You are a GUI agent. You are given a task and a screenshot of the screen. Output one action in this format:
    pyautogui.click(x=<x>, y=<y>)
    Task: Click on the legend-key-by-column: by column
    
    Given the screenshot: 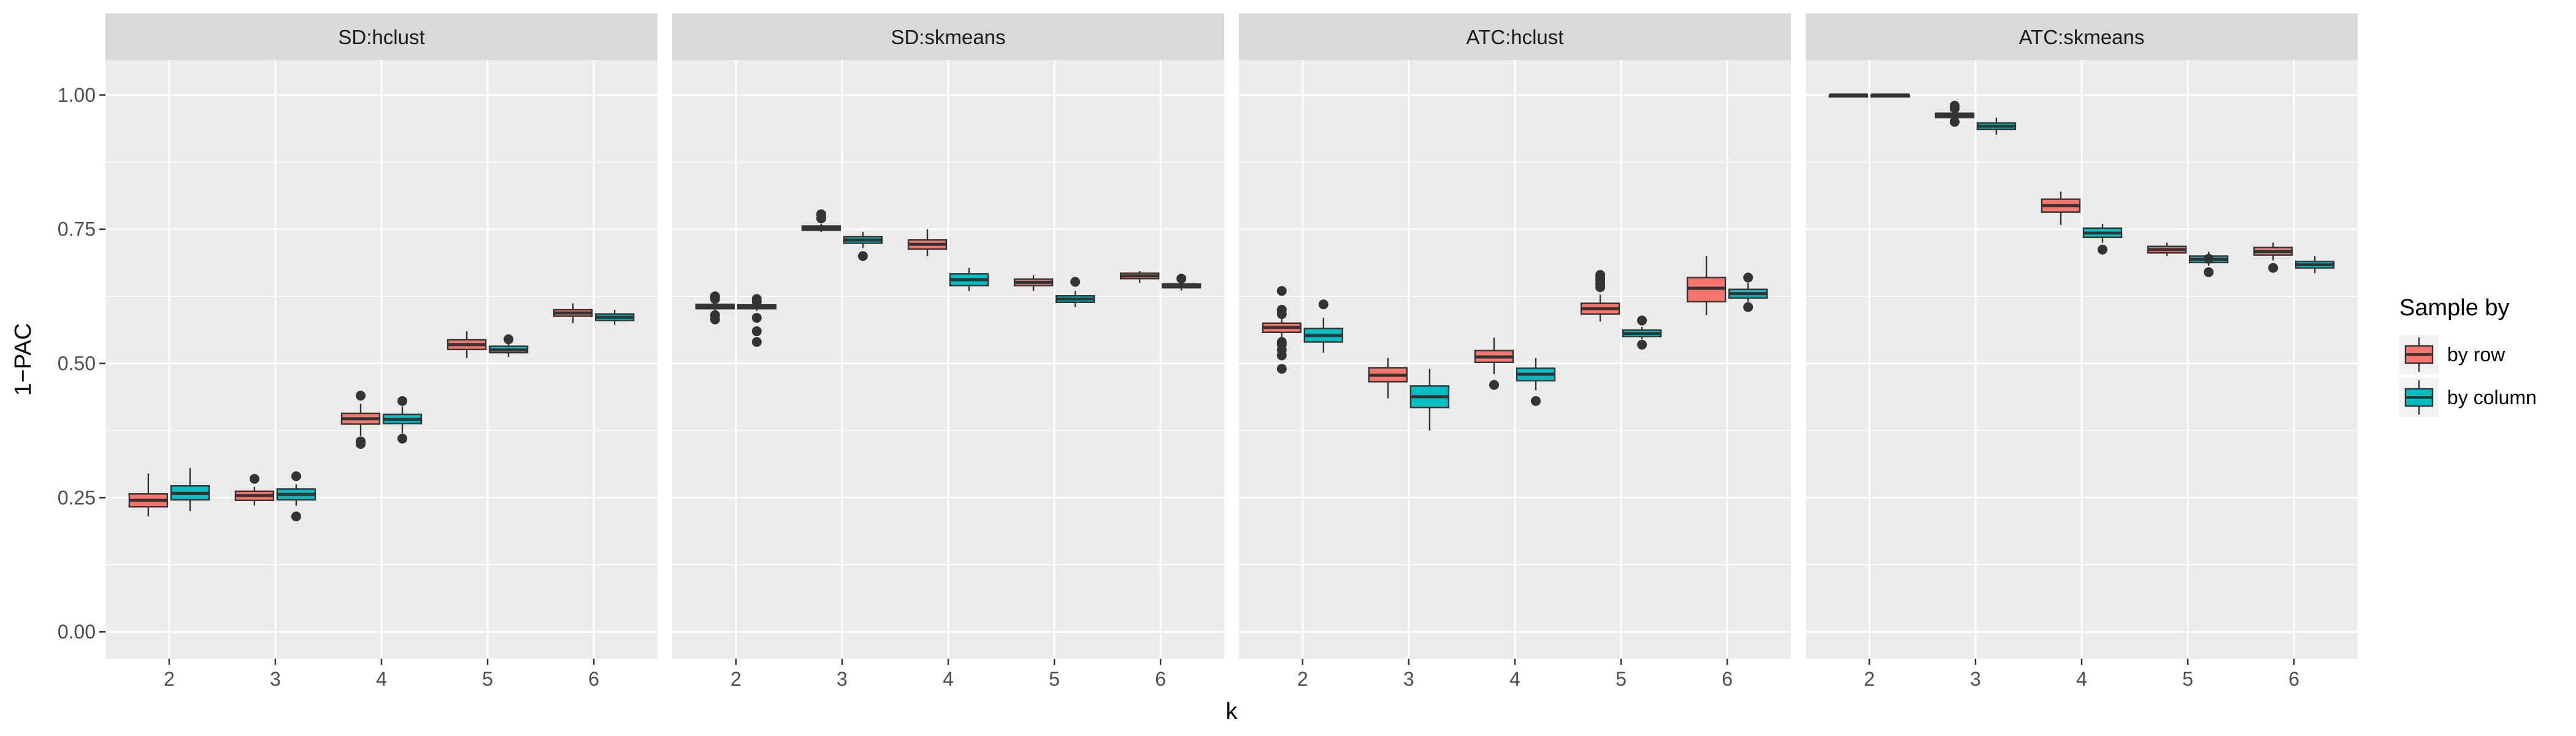 What is the action you would take?
    pyautogui.click(x=2468, y=397)
    